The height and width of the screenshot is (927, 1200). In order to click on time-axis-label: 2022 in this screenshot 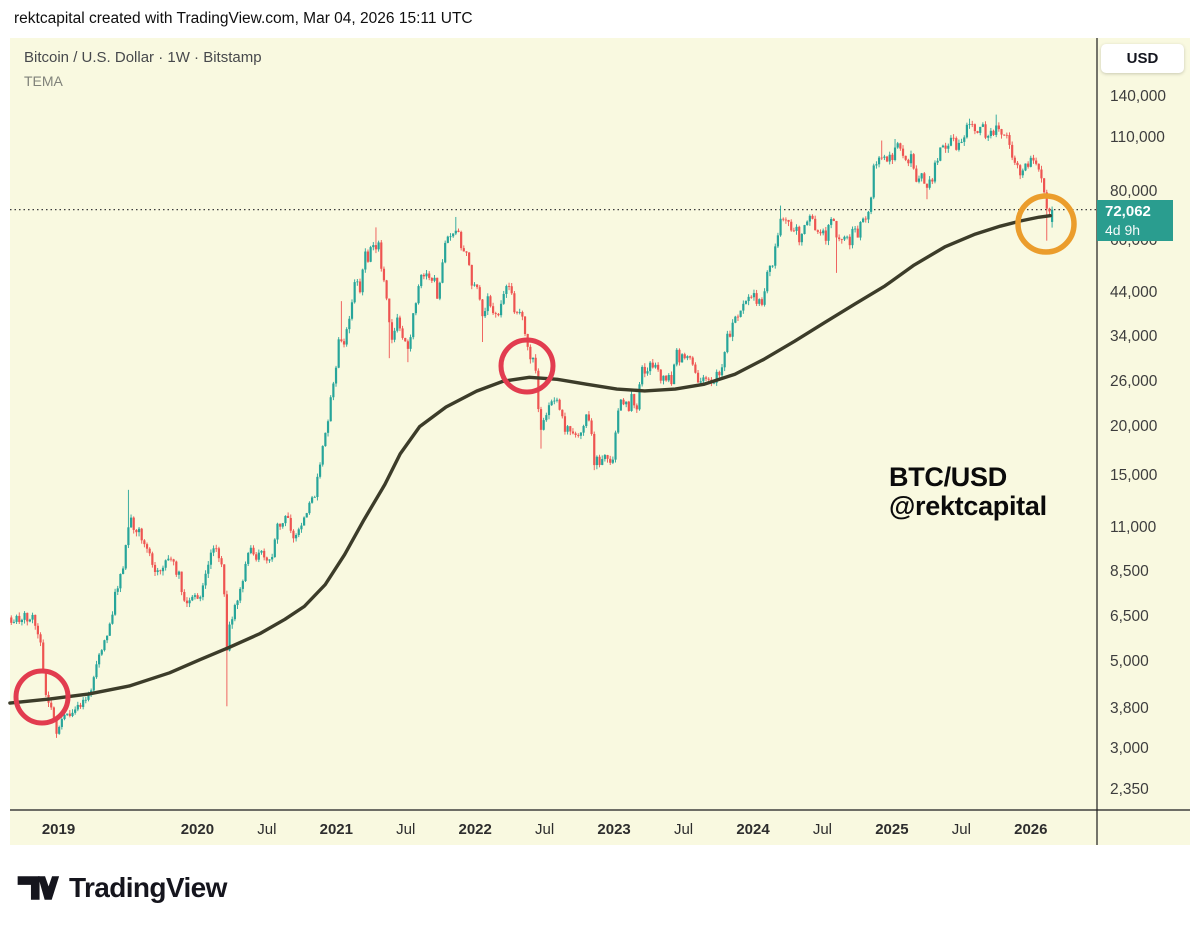, I will do `click(475, 829)`.